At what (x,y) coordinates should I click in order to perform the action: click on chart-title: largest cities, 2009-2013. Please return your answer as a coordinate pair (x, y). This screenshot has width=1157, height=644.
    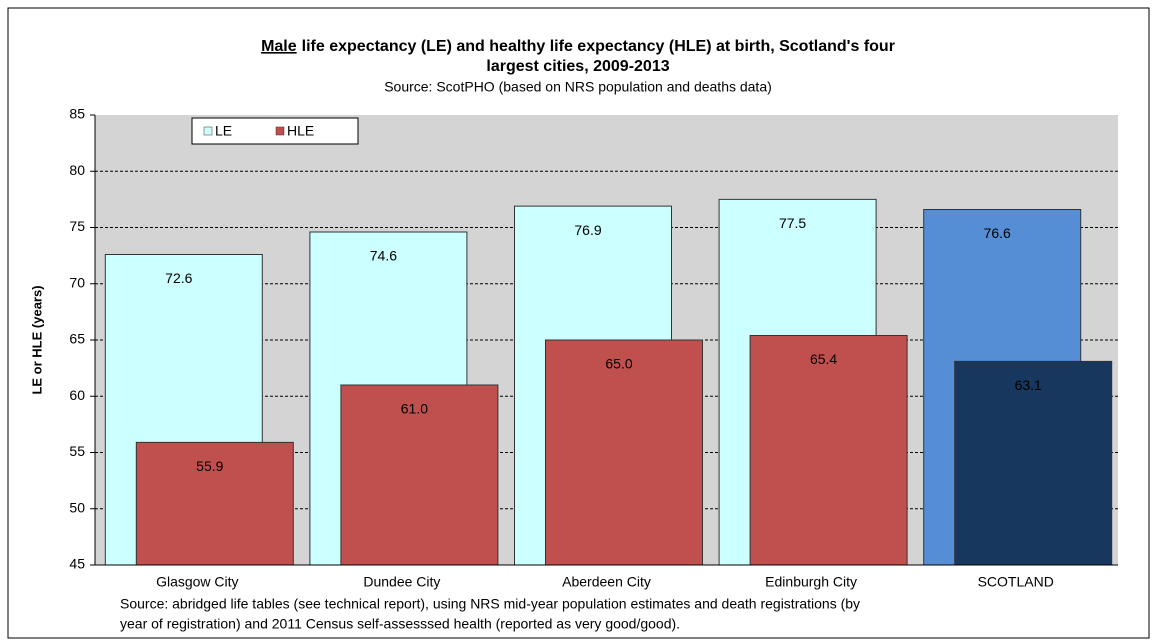
    Looking at the image, I should click on (577, 66).